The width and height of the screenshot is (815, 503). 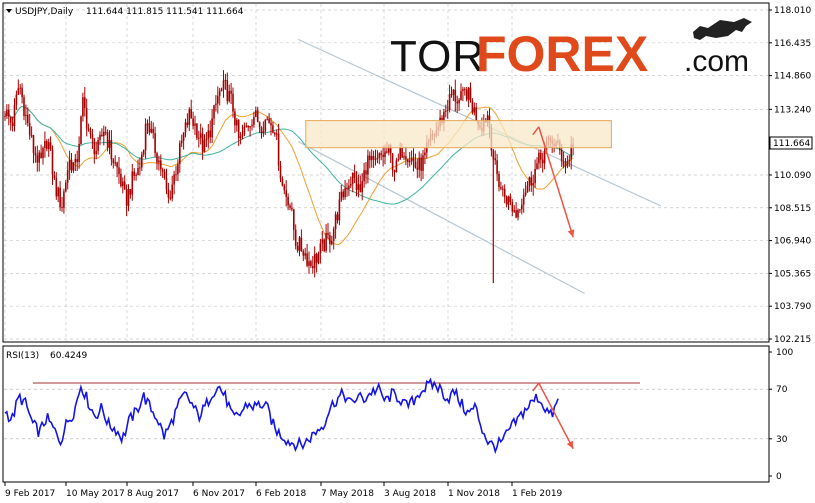 I want to click on x-tick-label: 7 May 2018, so click(x=347, y=494).